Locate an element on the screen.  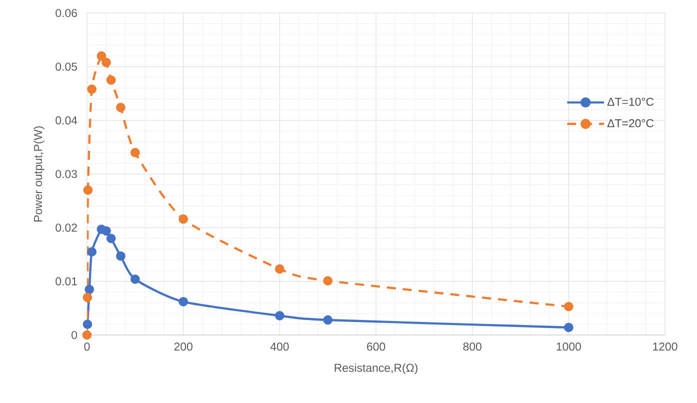
legend-label: ΔT=20°C is located at coordinates (630, 123).